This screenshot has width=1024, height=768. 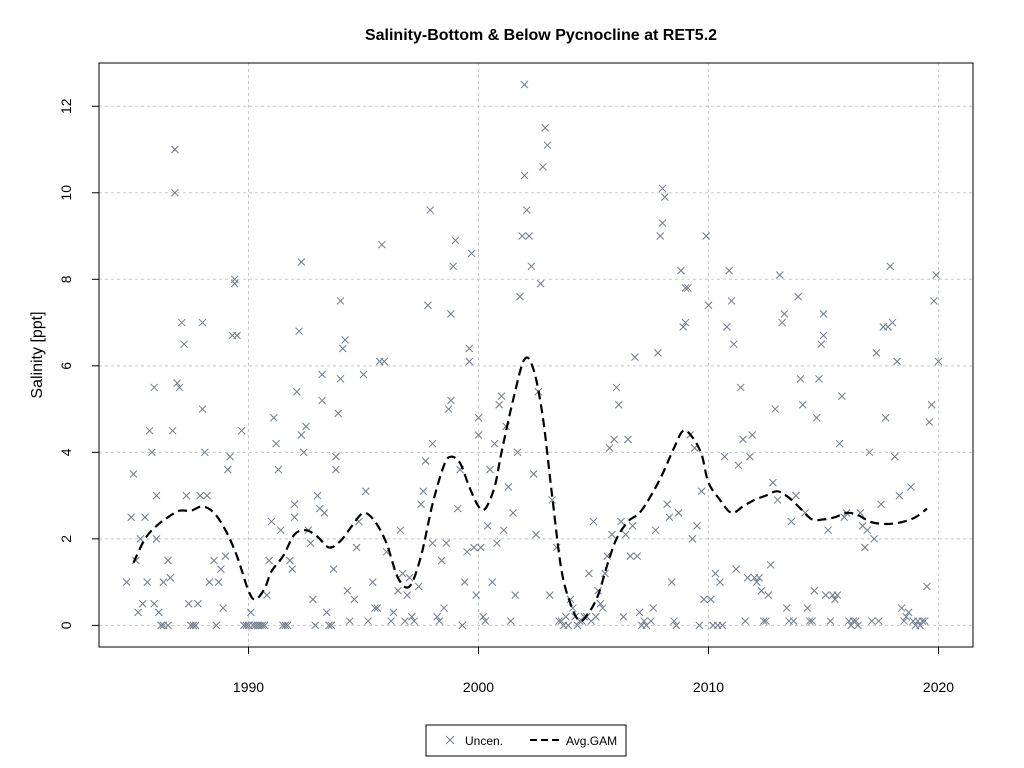 I want to click on y-tick-label: 6, so click(x=66, y=366).